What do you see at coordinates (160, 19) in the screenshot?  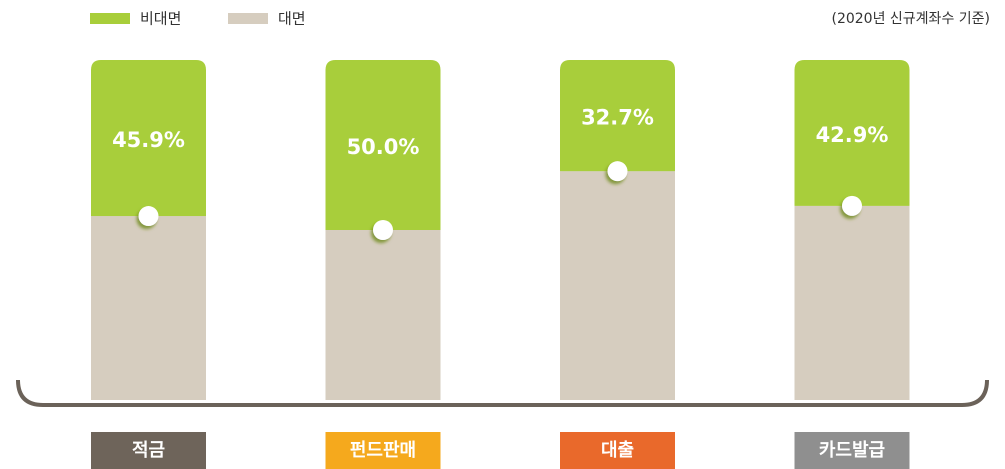 I see `legend-label: 비대면` at bounding box center [160, 19].